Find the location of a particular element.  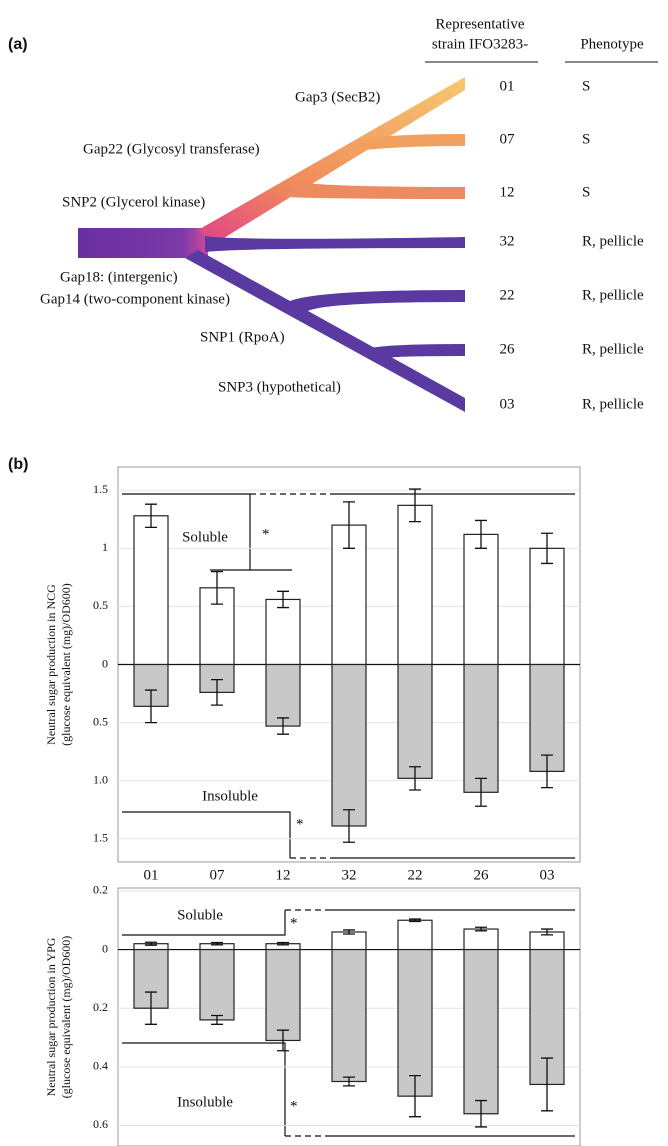

y-tick-label: 0.6 is located at coordinates (100, 1124).